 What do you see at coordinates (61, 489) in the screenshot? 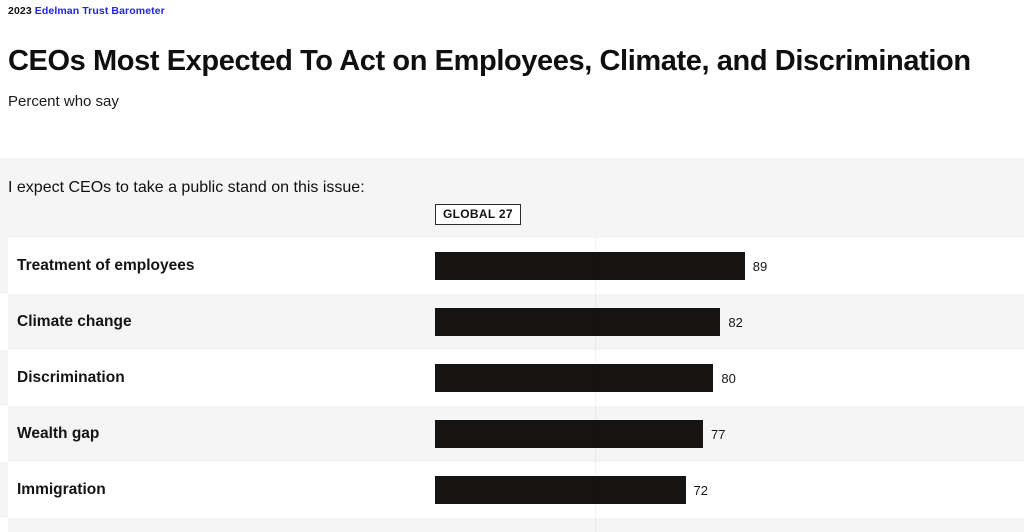
I see `category-label: Immigration` at bounding box center [61, 489].